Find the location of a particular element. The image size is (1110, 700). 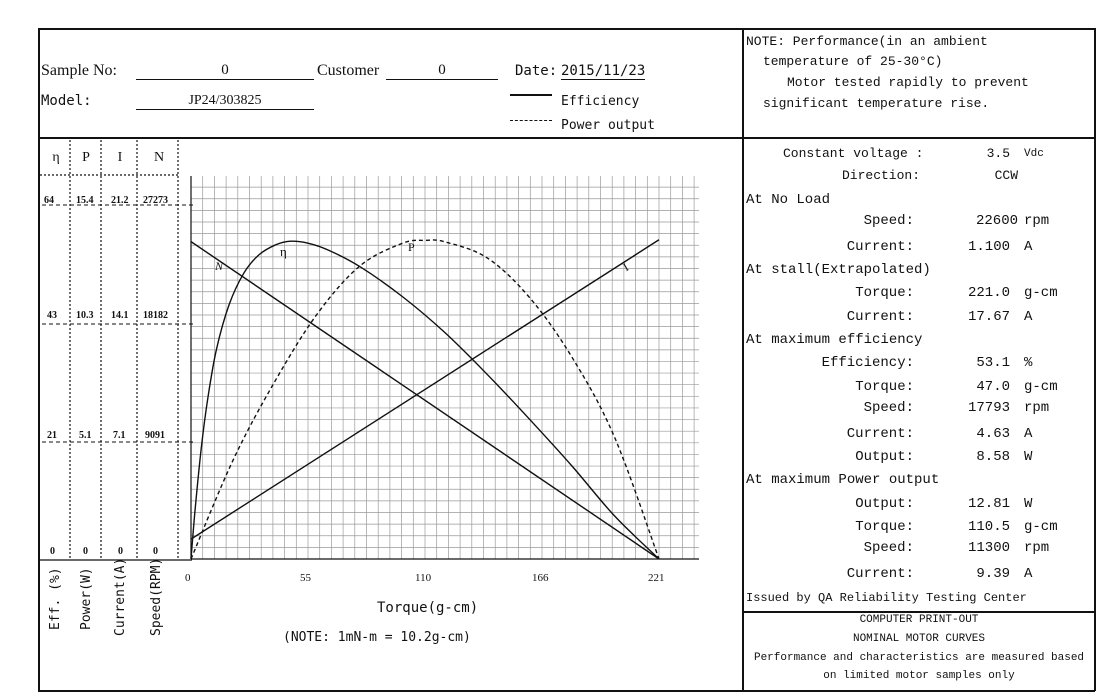

stall-title: At stall(Extrapolated) is located at coordinates (838, 270).